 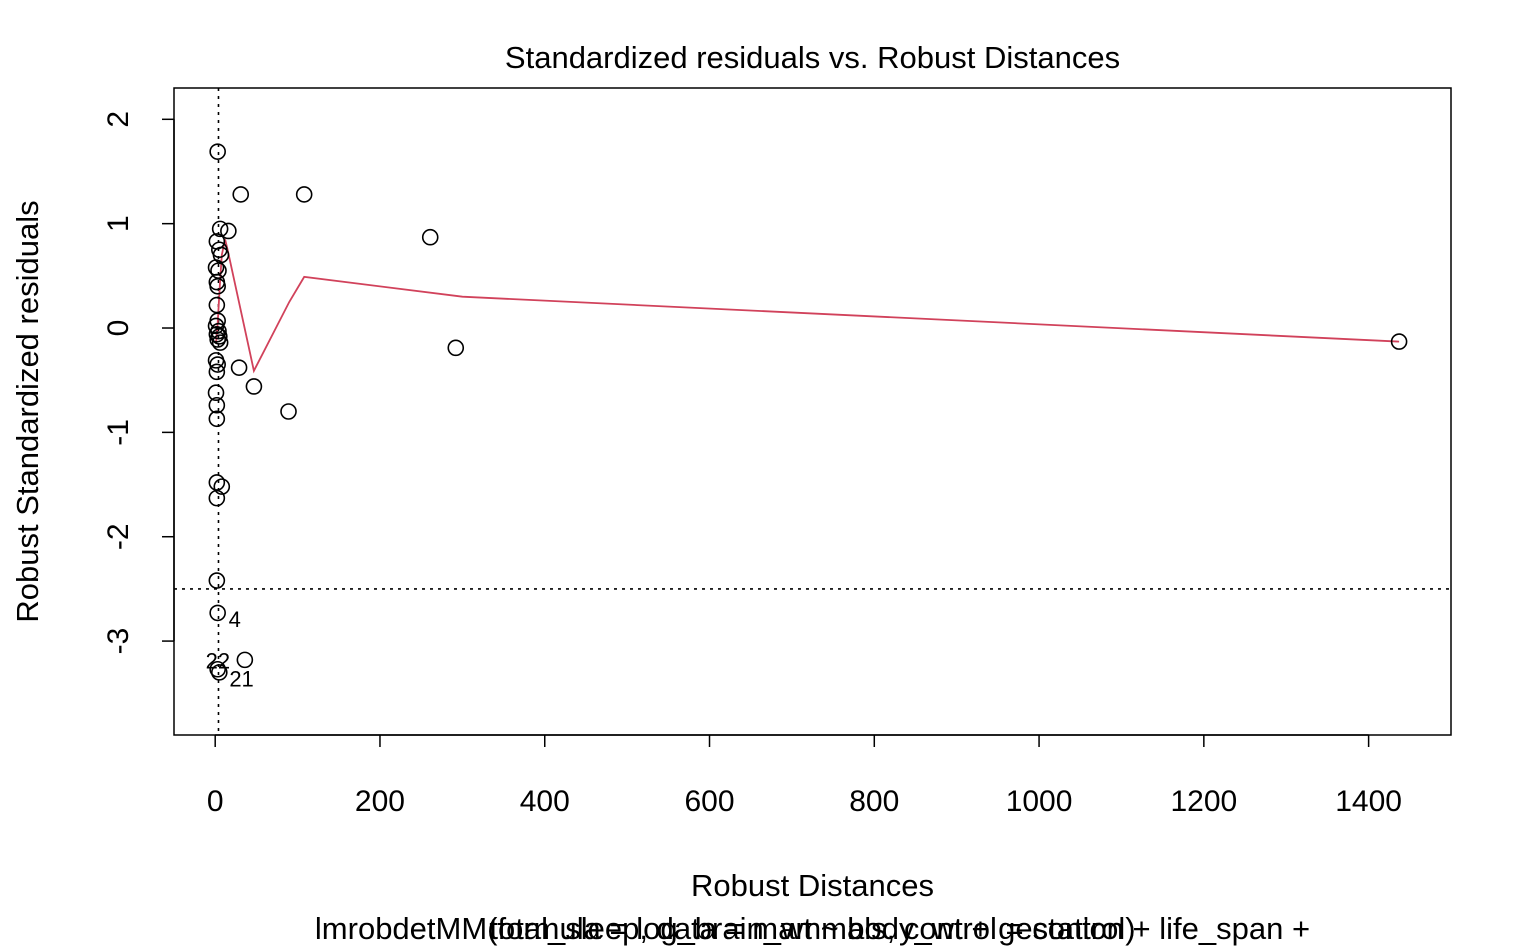 What do you see at coordinates (380, 801) in the screenshot?
I see `x-tick-label: 200` at bounding box center [380, 801].